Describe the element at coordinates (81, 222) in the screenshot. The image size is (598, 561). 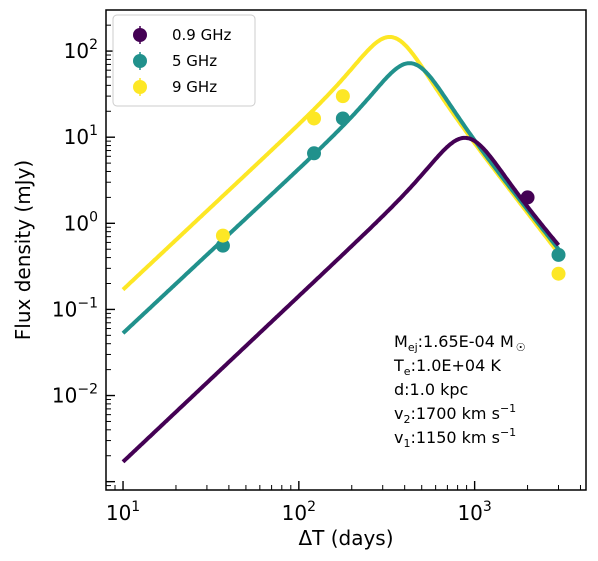
I see `y-tick-label: 10⁰` at that location.